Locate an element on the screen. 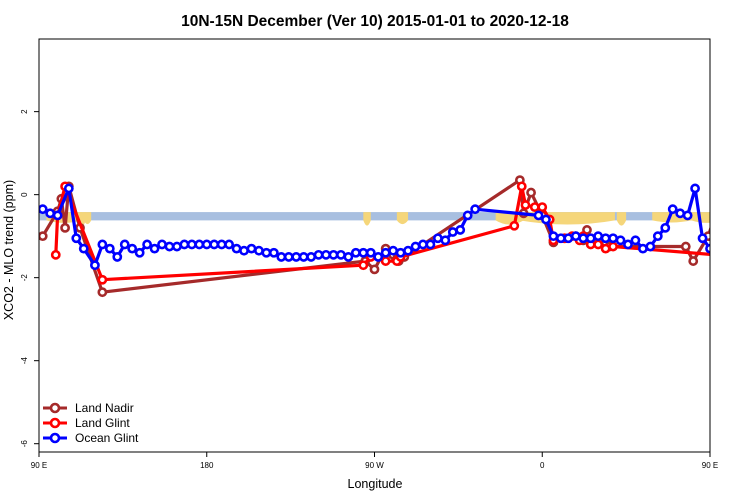 This screenshot has height=500, width=750. ocean-band is located at coordinates (374, 216).